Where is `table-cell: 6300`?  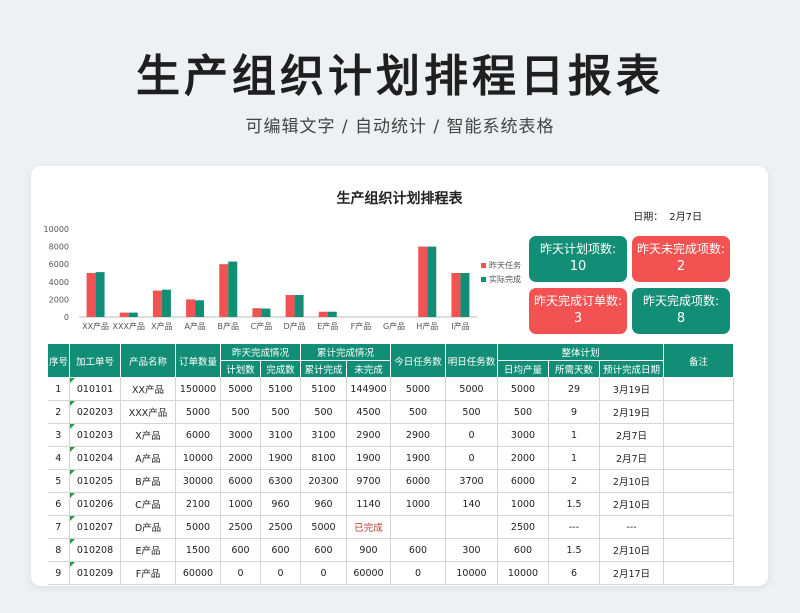
table-cell: 6300 is located at coordinates (280, 481).